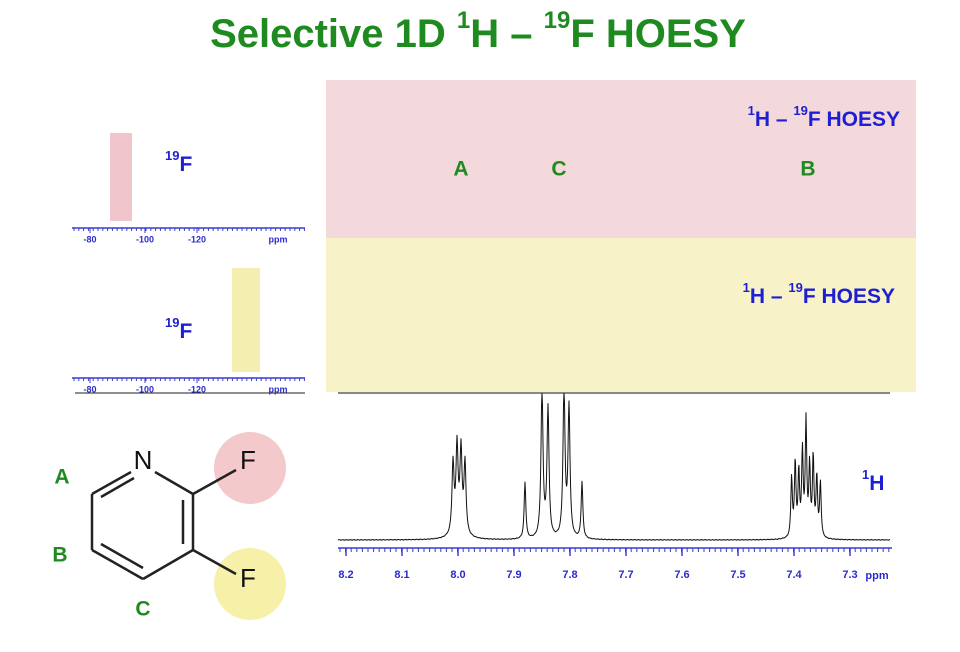  What do you see at coordinates (463, 20) in the screenshot?
I see `title-sup: 1` at bounding box center [463, 20].